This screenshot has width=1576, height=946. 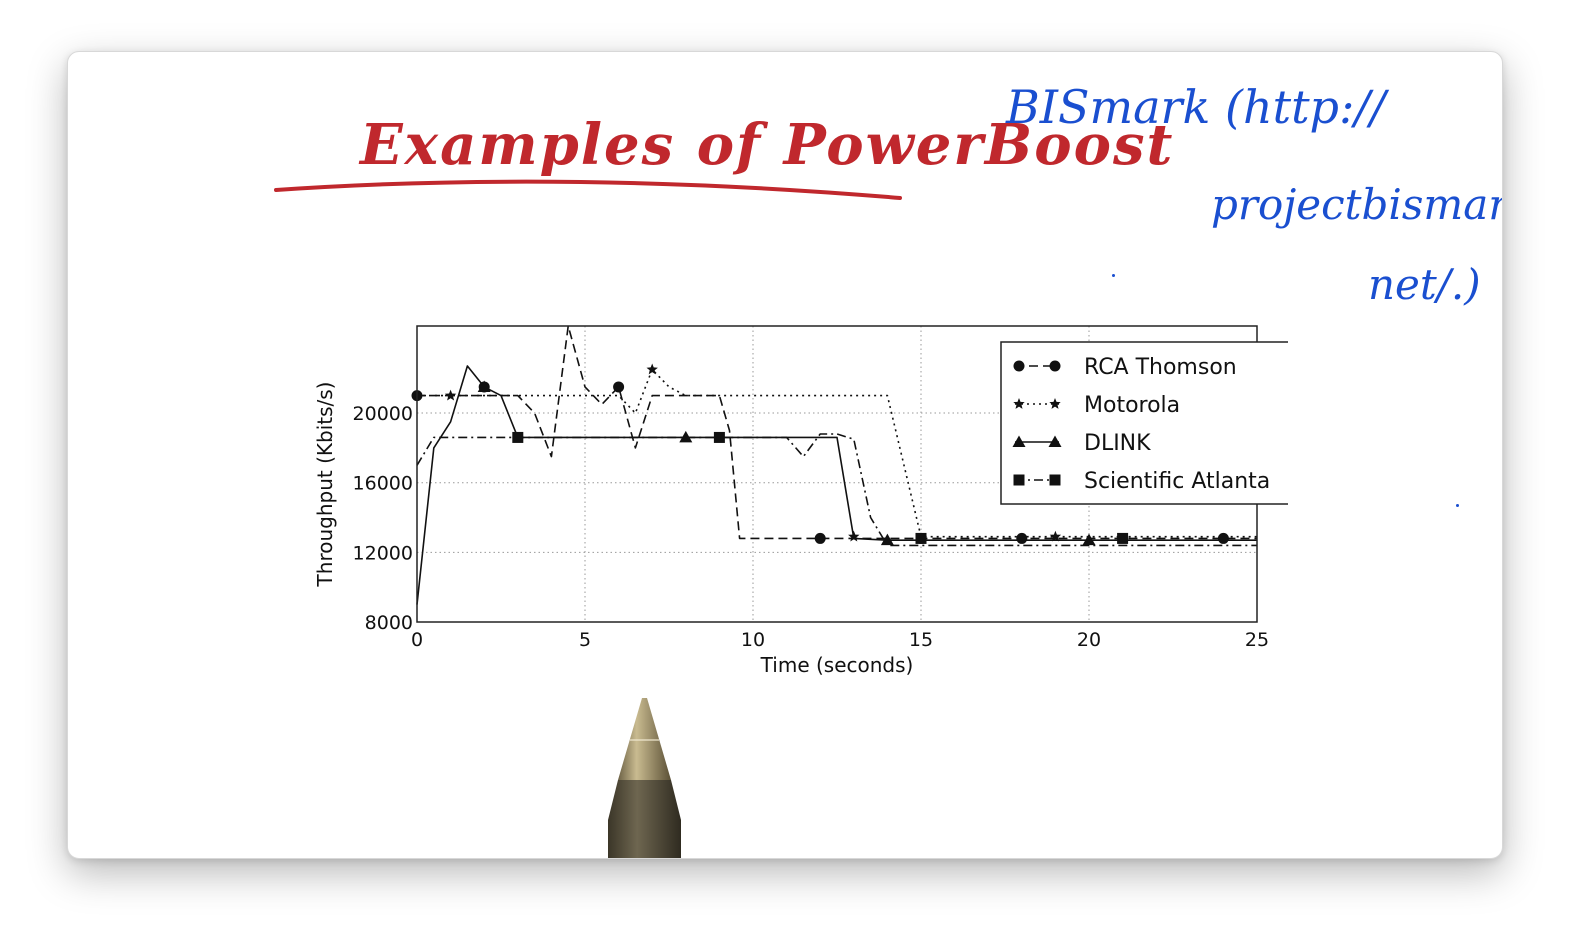 What do you see at coordinates (753, 640) in the screenshot?
I see `x-tick-label: 10` at bounding box center [753, 640].